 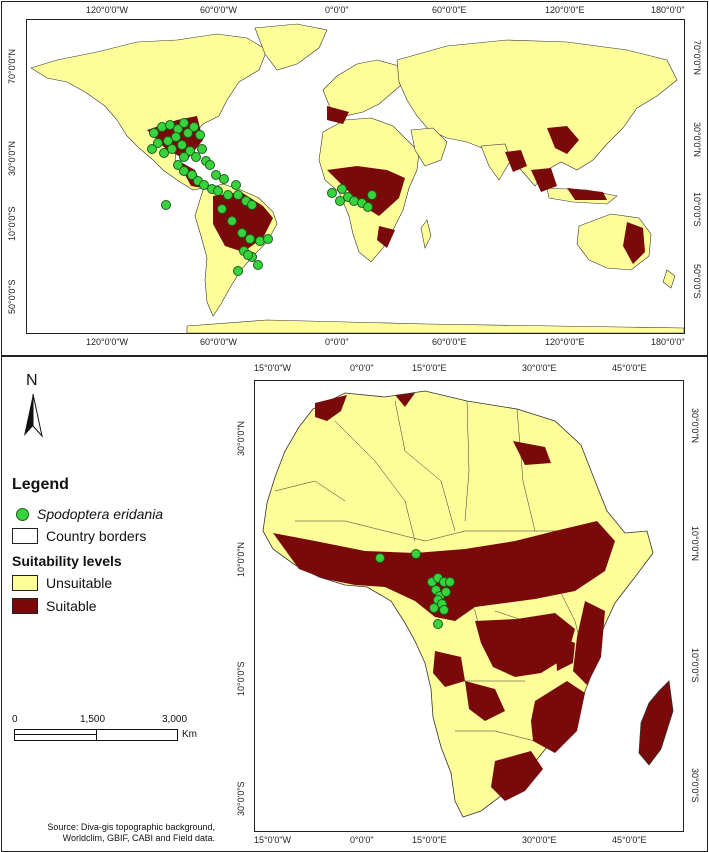 I want to click on africa-left-tick: 30°0'0"S, so click(x=241, y=798).